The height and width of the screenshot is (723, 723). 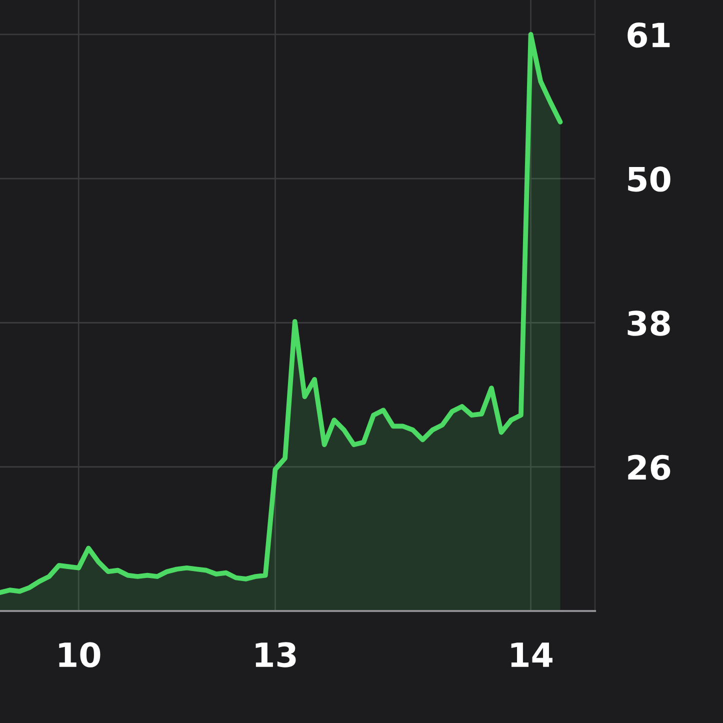 What do you see at coordinates (649, 179) in the screenshot?
I see `y-tick-label: 50` at bounding box center [649, 179].